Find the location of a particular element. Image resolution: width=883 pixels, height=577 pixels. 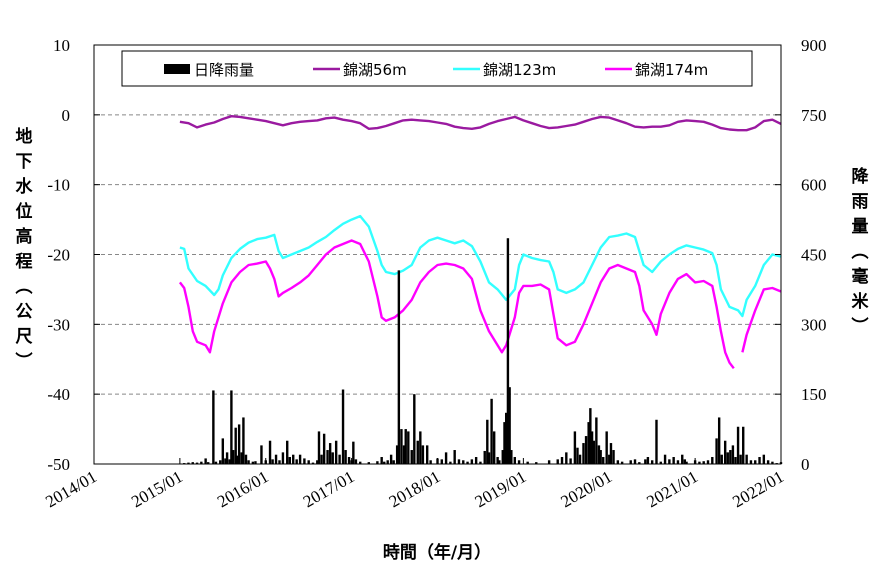

legend-label-56m: 錦湖56m is located at coordinates (375, 70).